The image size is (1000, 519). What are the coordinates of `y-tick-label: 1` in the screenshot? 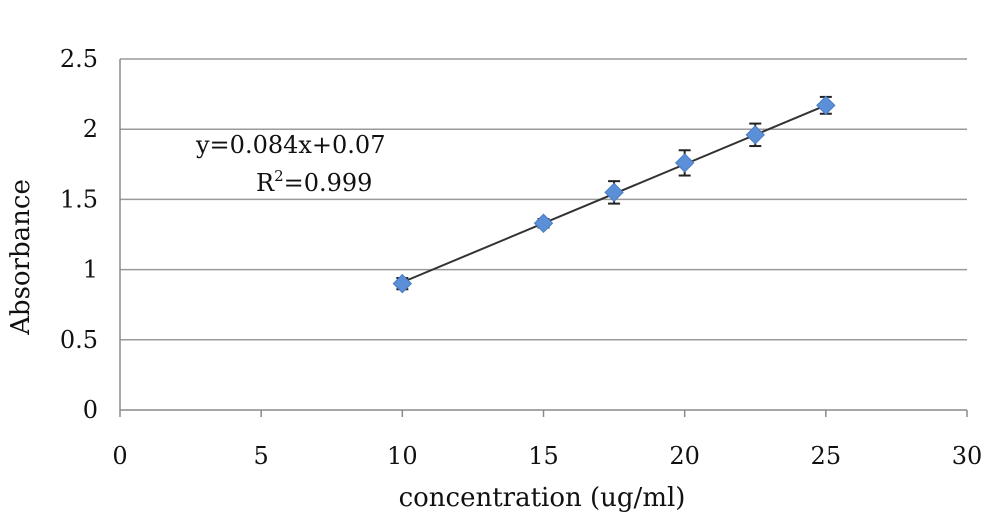 It's located at (90, 270).